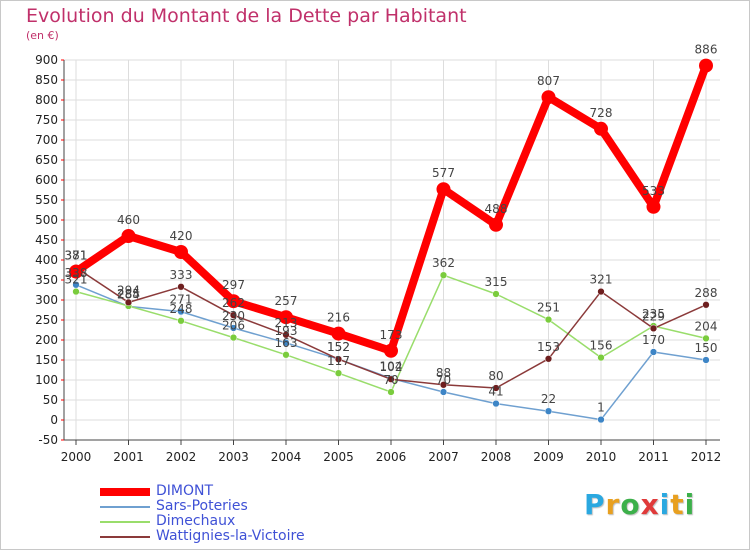  What do you see at coordinates (50, 400) in the screenshot?
I see `y-tick-label: 50` at bounding box center [50, 400].